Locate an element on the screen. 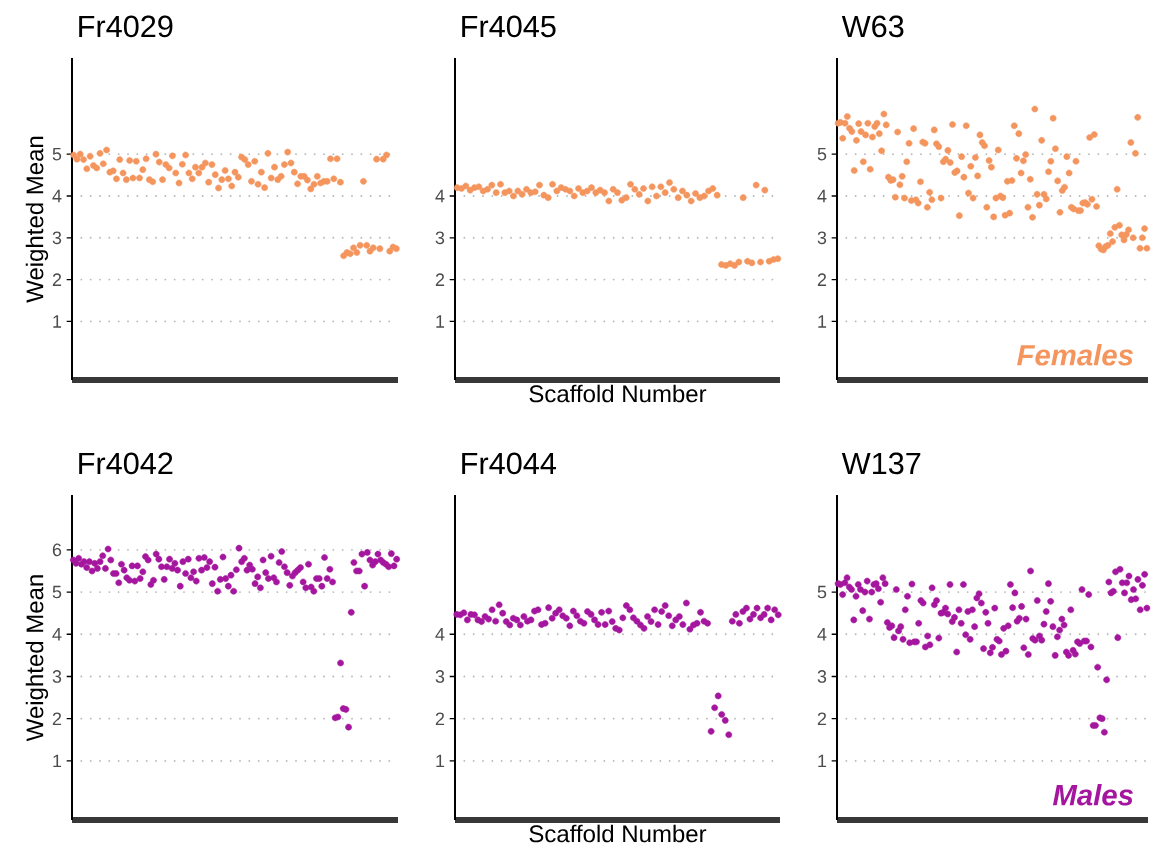 Image resolution: width=1161 pixels, height=859 pixels. chart-title: Fr4029 is located at coordinates (126, 26).